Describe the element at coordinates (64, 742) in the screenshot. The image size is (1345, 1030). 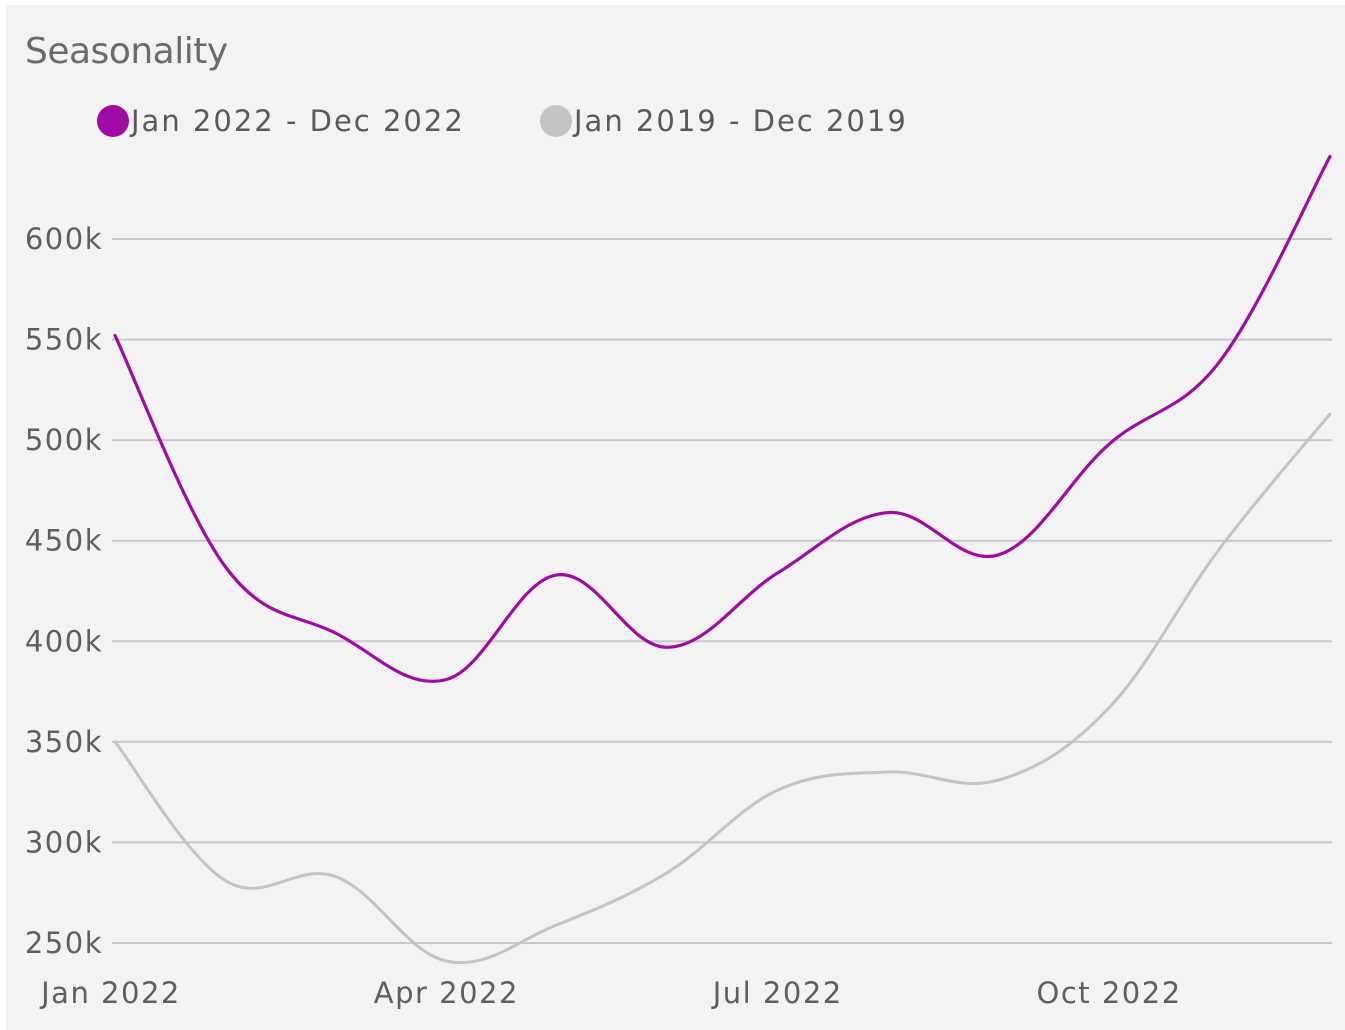
I see `y-tick-label: 350k` at that location.